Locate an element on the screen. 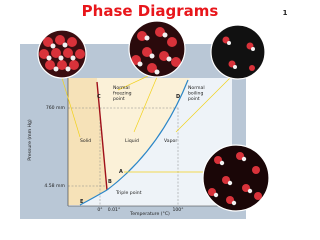 The image size is (320, 240). temperature-label: 100° is located at coordinates (177, 210).